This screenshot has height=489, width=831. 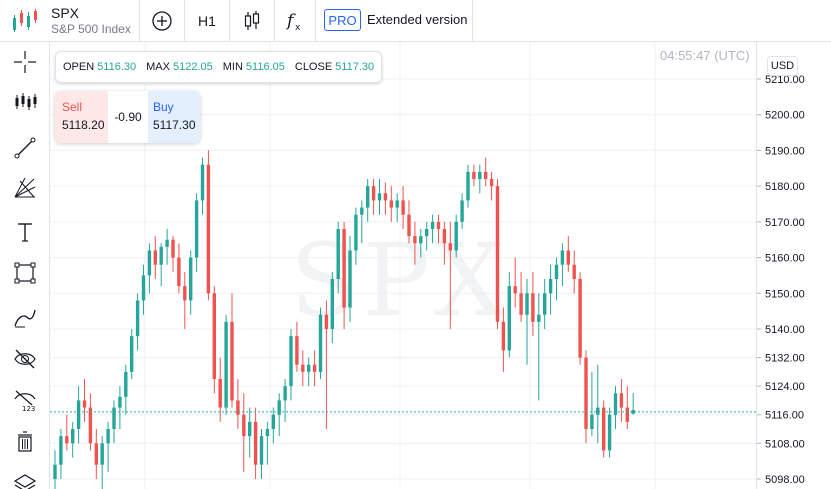 What do you see at coordinates (25, 359) in the screenshot?
I see `hide-drawings-tool` at bounding box center [25, 359].